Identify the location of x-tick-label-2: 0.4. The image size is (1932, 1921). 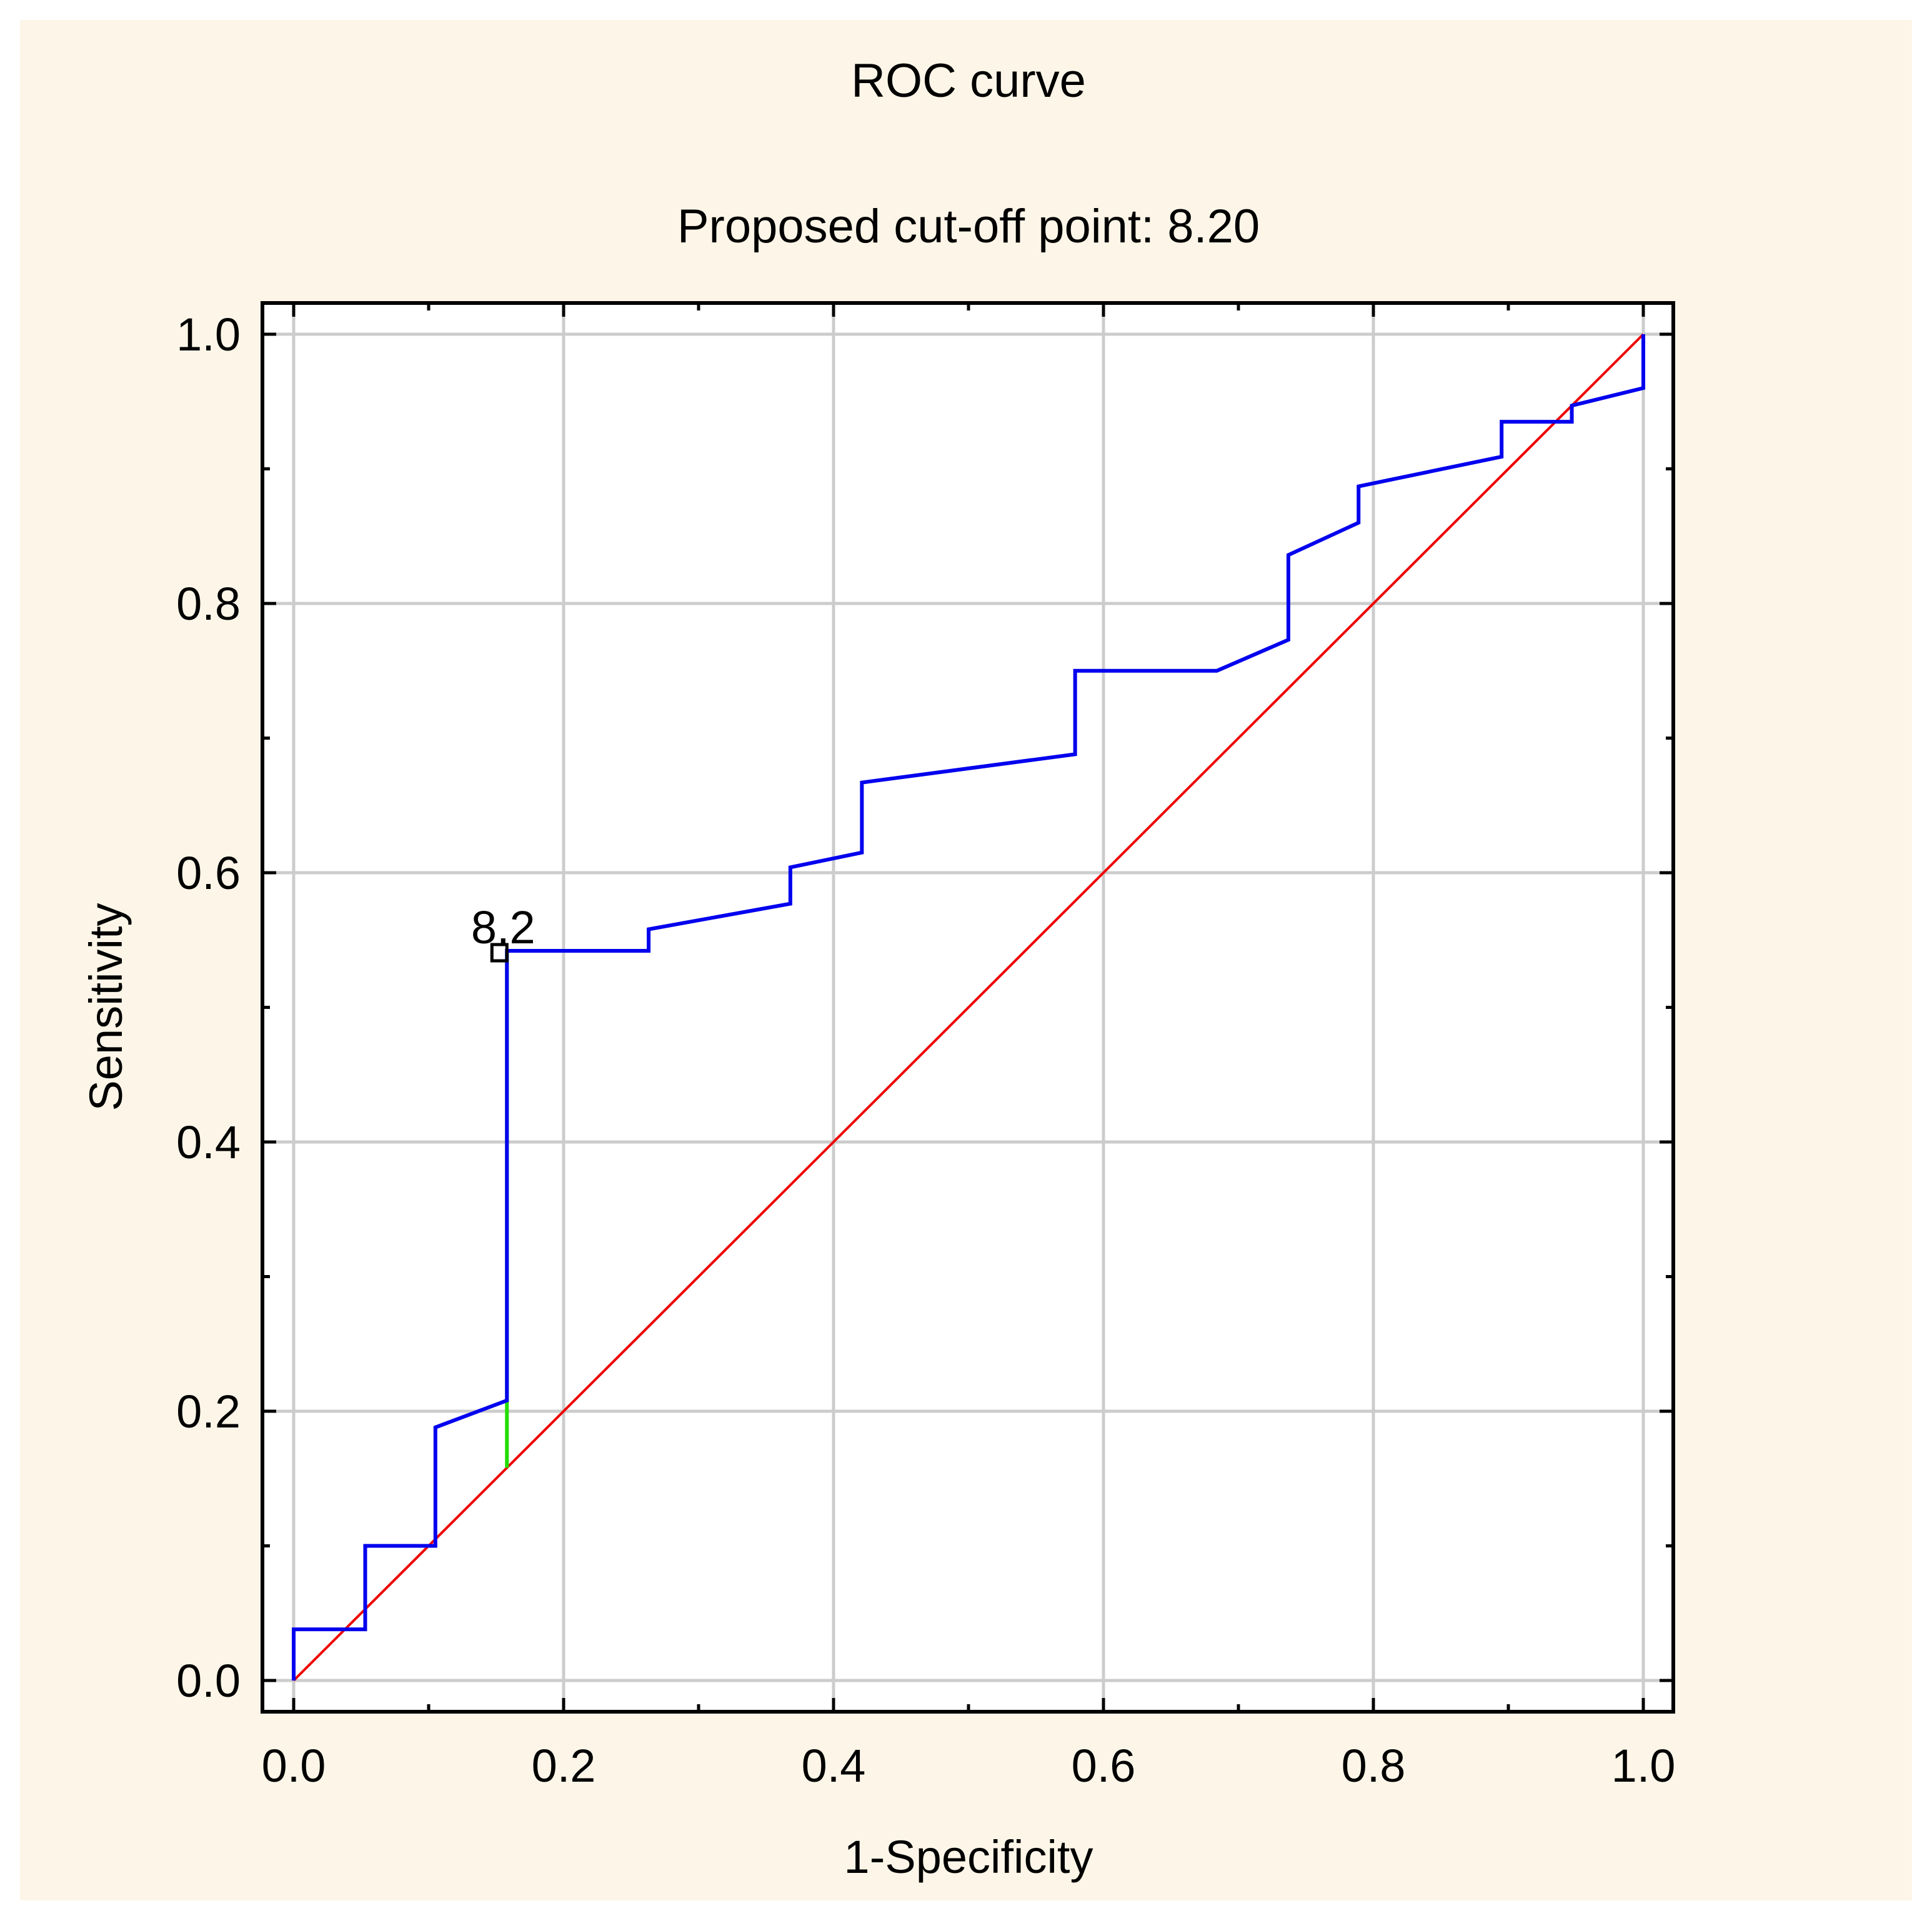
(834, 1766).